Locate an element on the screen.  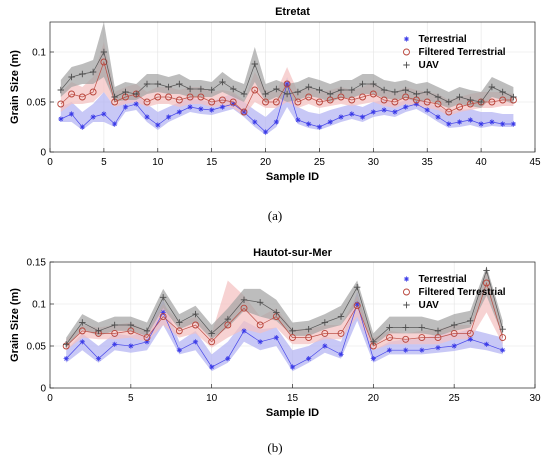
x-tick-label: 15 is located at coordinates (293, 398).